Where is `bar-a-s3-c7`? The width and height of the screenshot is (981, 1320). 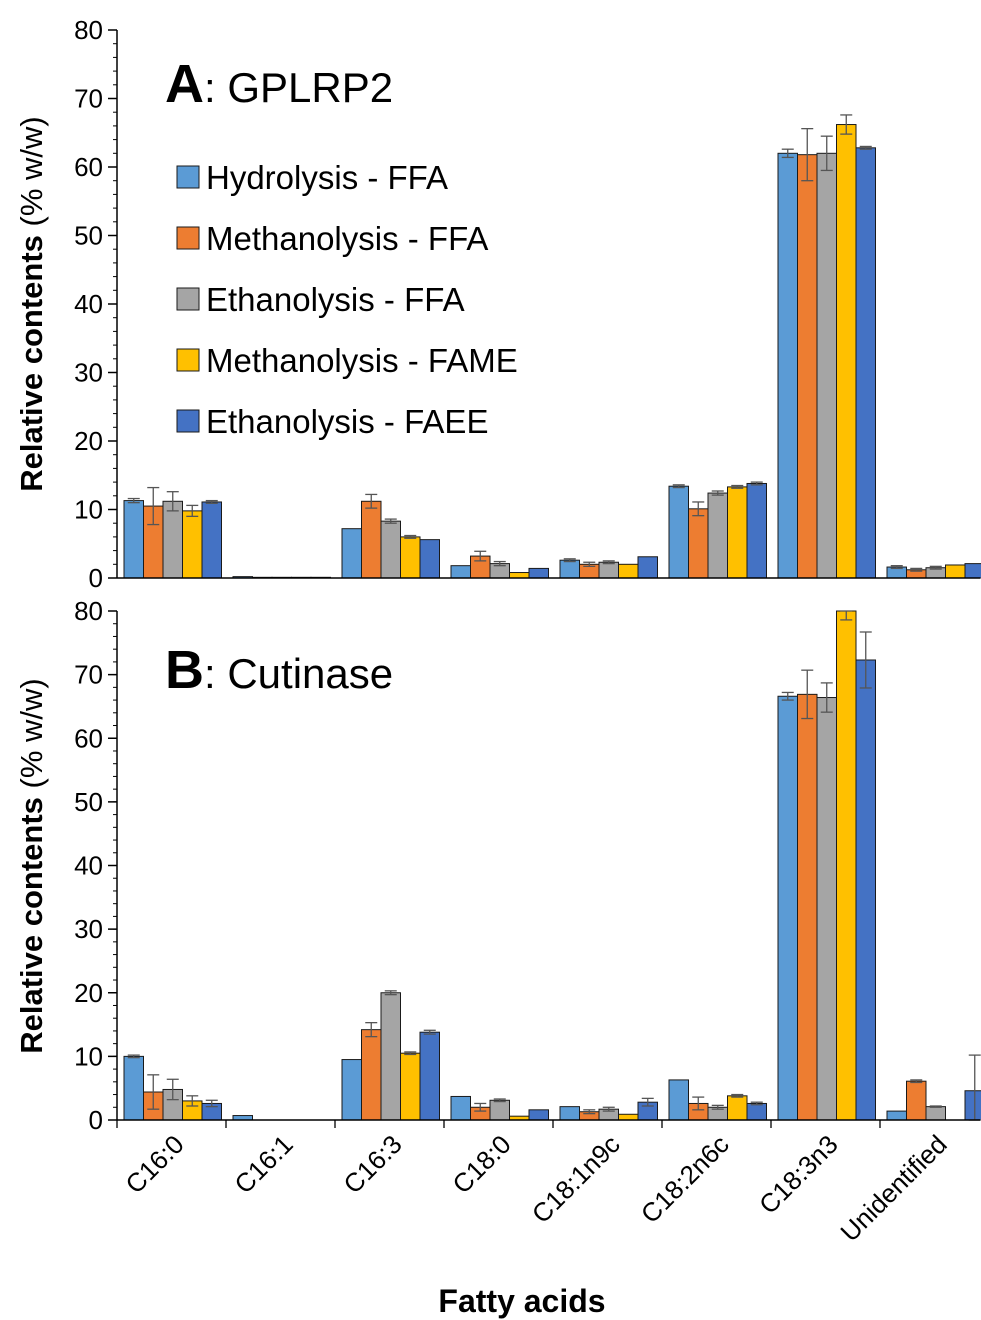 bar-a-s3-c7 is located at coordinates (955, 571).